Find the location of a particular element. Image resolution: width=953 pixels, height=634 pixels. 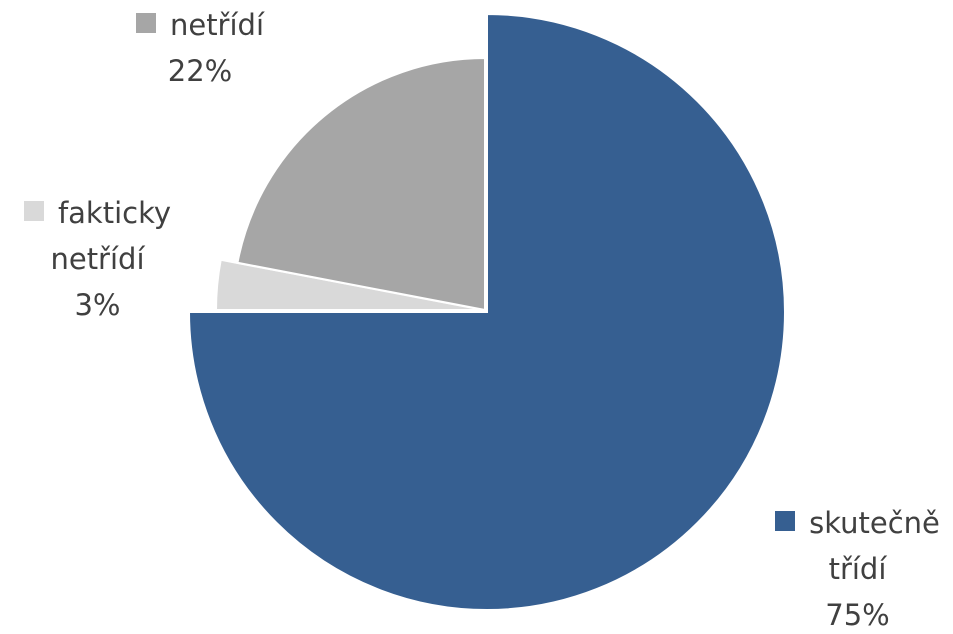

category-label: netřídí is located at coordinates (217, 25).